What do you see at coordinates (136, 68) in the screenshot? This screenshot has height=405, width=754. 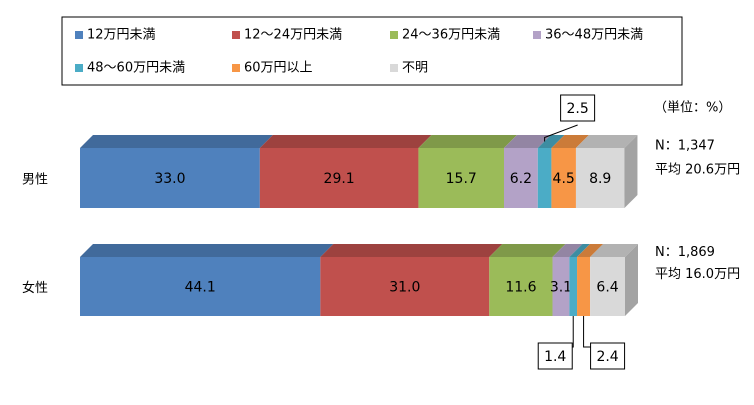 I see `legend-label: 48～60万円未満` at bounding box center [136, 68].